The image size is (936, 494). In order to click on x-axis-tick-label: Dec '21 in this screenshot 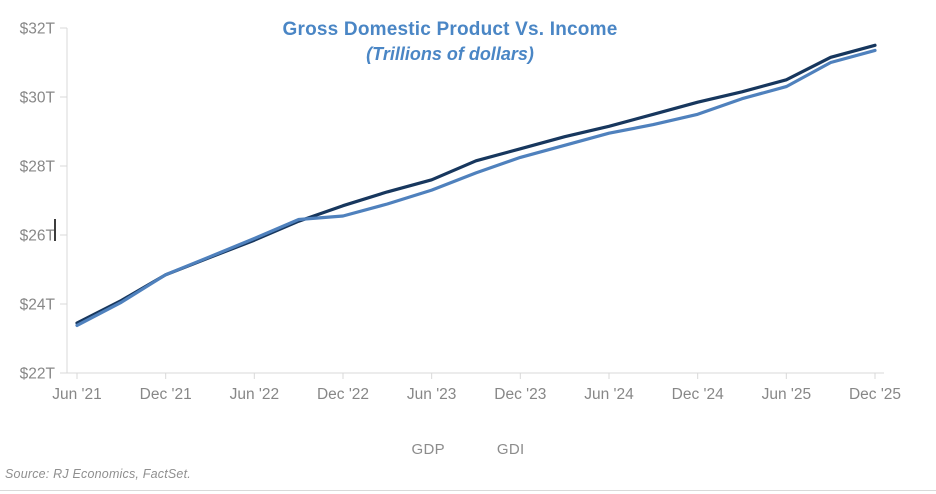, I will do `click(166, 394)`.